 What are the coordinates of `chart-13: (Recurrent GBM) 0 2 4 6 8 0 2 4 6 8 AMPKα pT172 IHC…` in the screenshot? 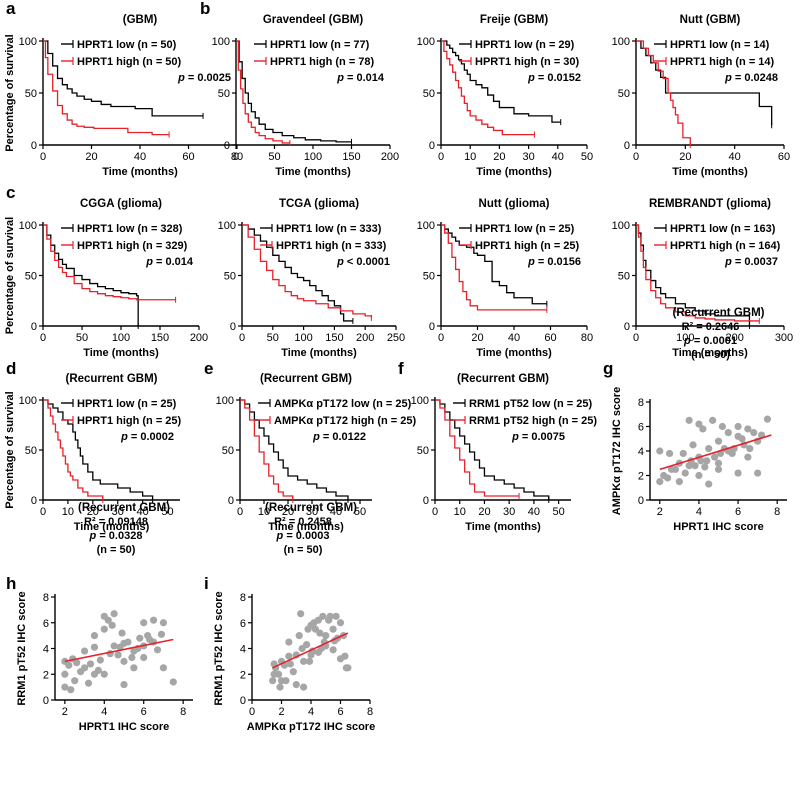 It's located at (294, 617).